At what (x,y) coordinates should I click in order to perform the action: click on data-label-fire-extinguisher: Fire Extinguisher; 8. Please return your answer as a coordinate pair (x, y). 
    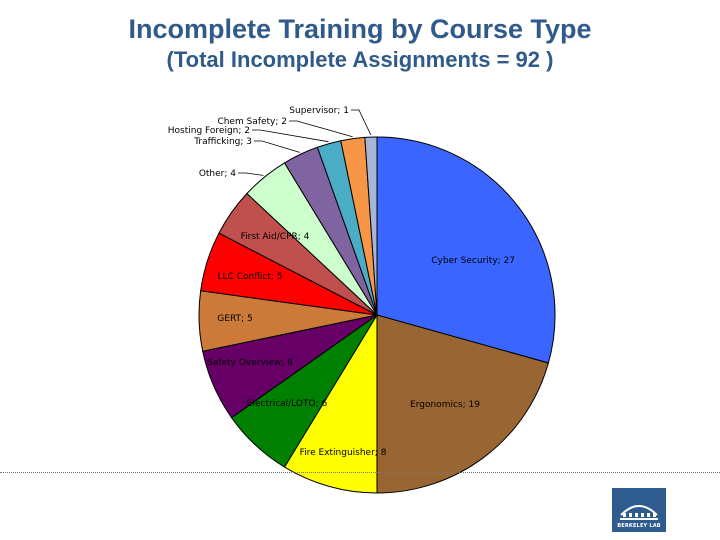
    Looking at the image, I should click on (343, 453).